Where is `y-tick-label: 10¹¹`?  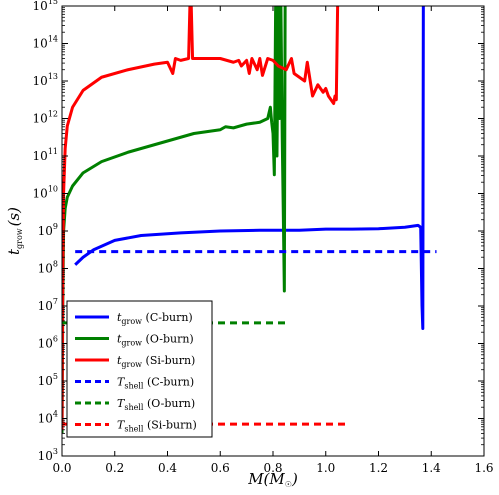
y-tick-label: 10¹¹ is located at coordinates (45, 155).